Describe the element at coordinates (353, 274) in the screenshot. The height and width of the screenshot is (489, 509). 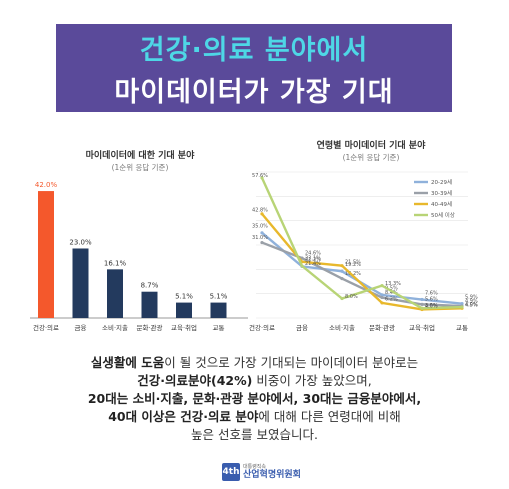
I see `line-point-label-1-2: 16.2%` at that location.